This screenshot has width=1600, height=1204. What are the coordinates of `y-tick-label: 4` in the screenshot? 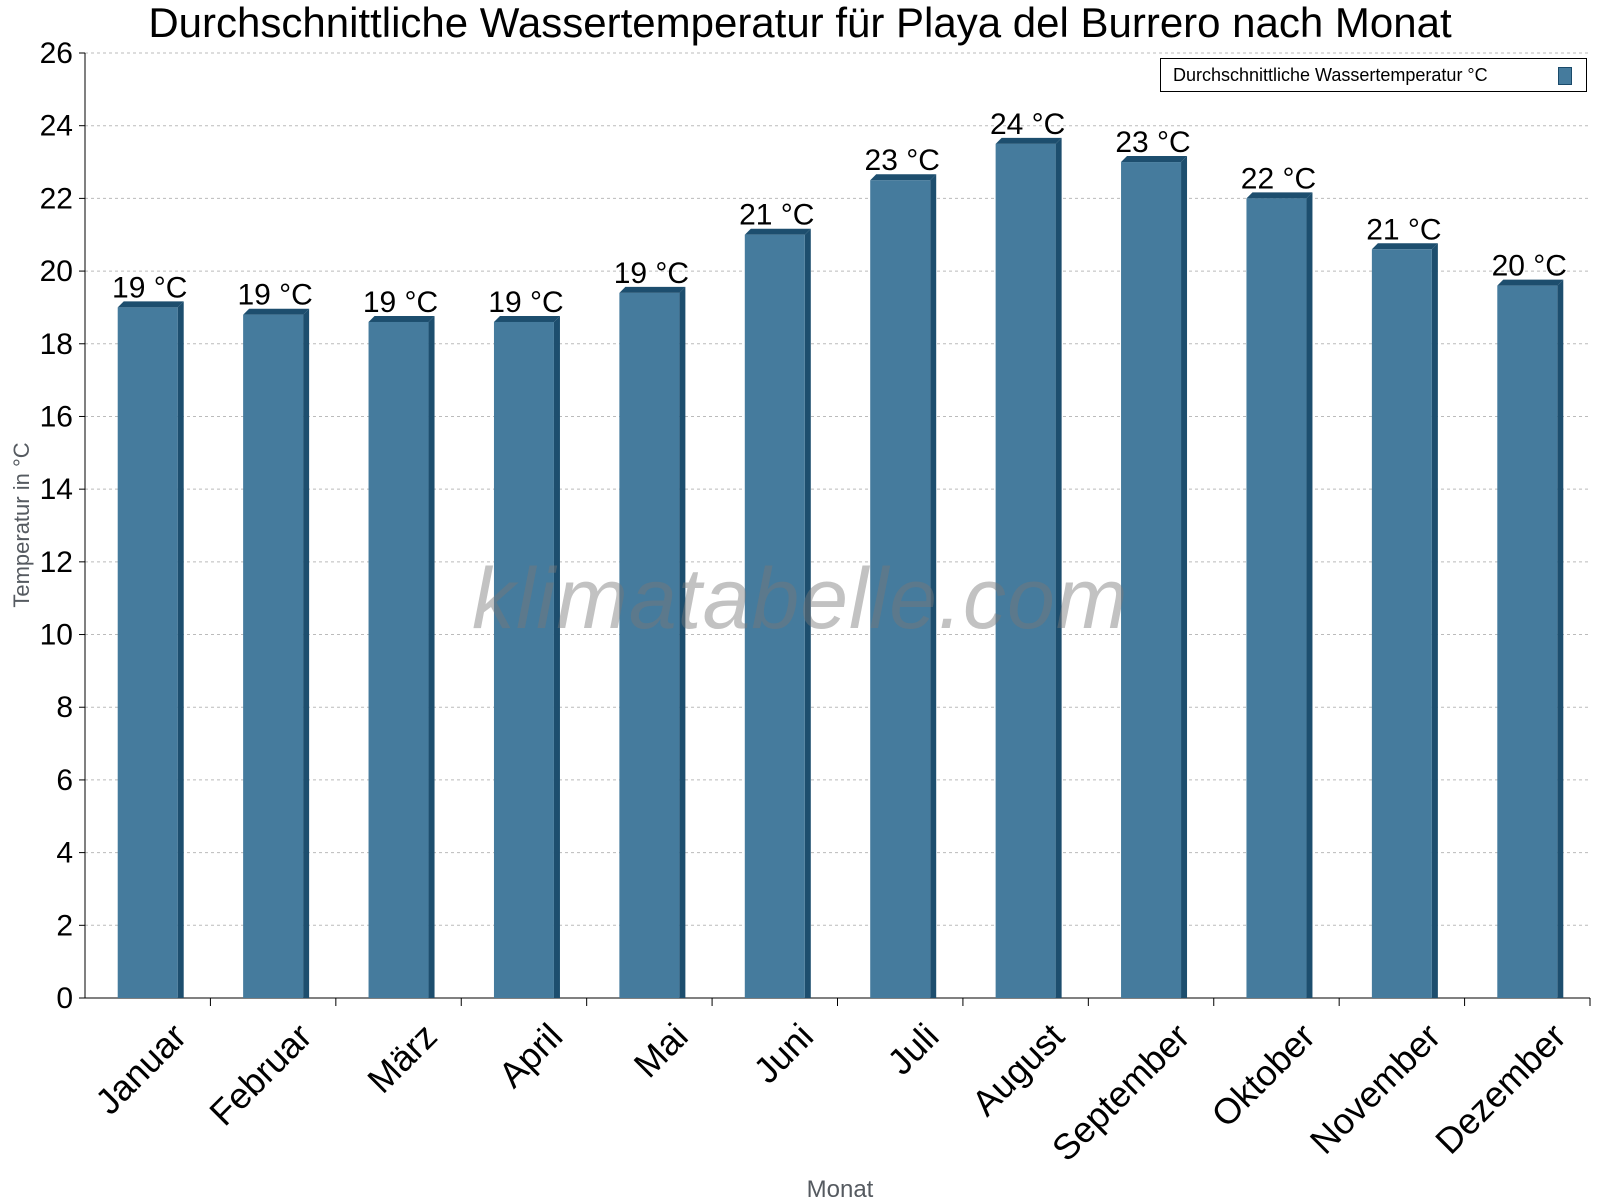 It's located at (64, 853).